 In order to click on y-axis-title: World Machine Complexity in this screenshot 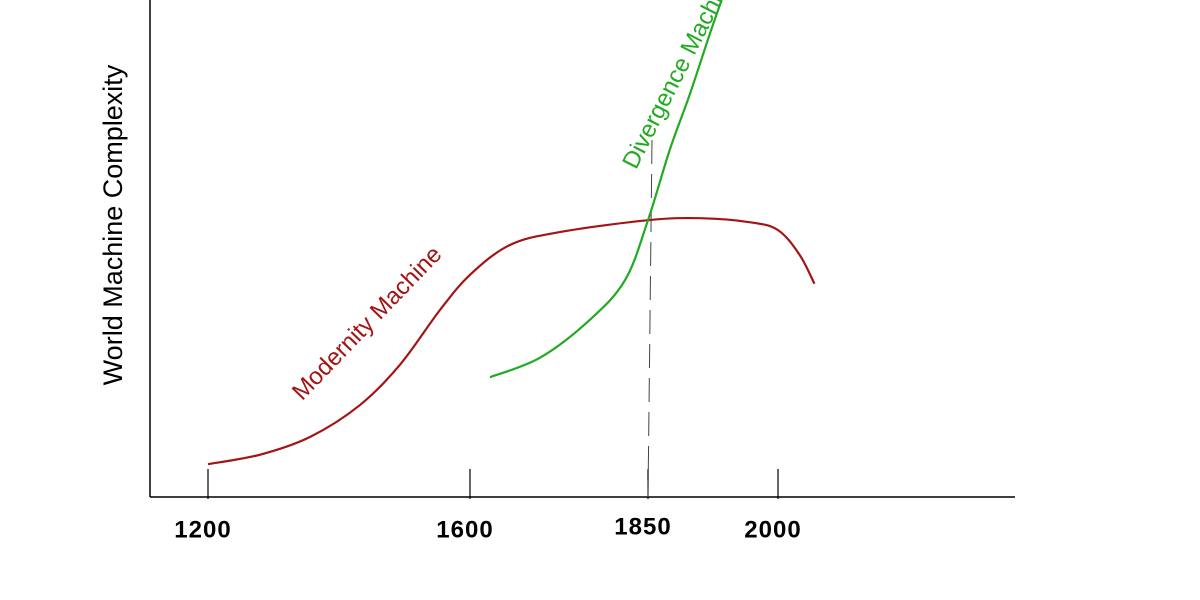, I will do `click(113, 224)`.